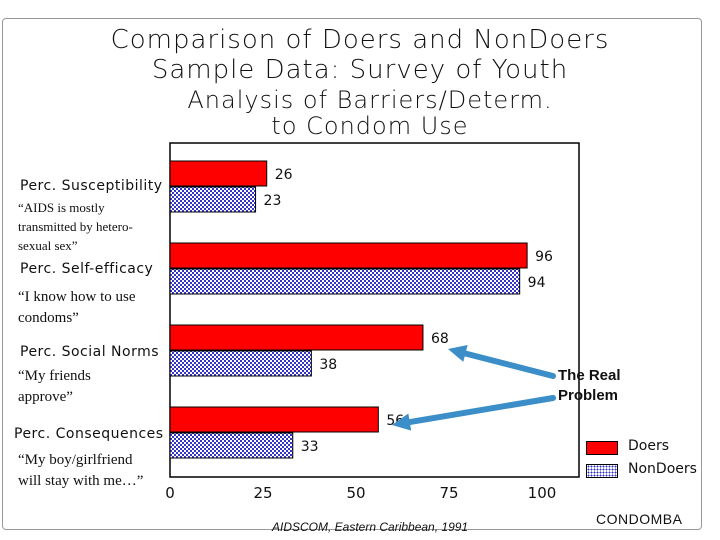  I want to click on bar-value-label: 94, so click(537, 283).